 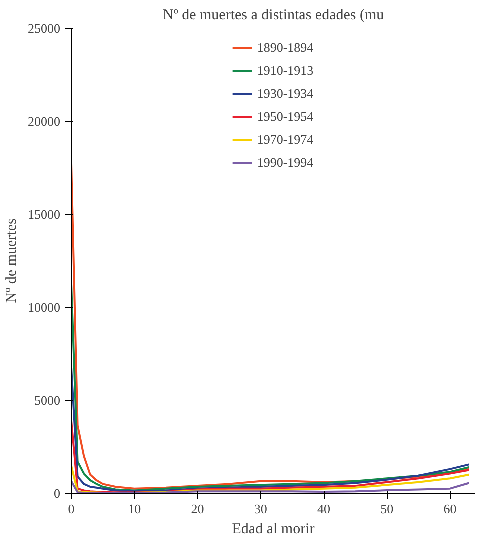 What do you see at coordinates (261, 509) in the screenshot?
I see `x-tick-label: 30` at bounding box center [261, 509].